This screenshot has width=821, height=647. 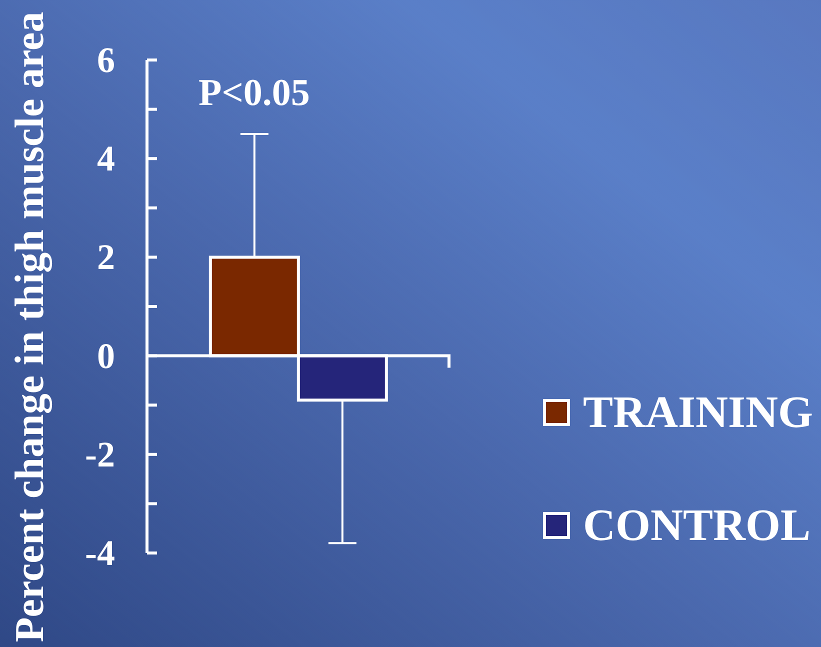 What do you see at coordinates (697, 525) in the screenshot?
I see `legend-label: CONTROL` at bounding box center [697, 525].